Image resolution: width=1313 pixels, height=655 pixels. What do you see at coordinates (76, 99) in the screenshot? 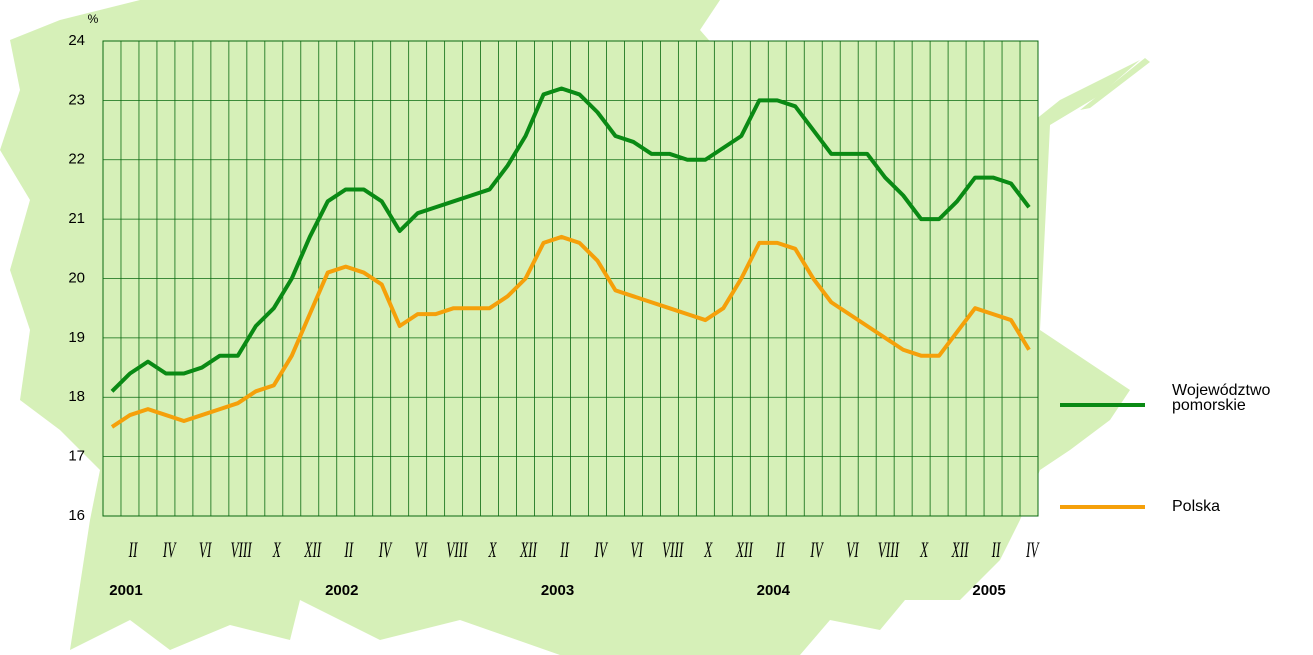
I see `y-tick-label: 23` at bounding box center [76, 99].